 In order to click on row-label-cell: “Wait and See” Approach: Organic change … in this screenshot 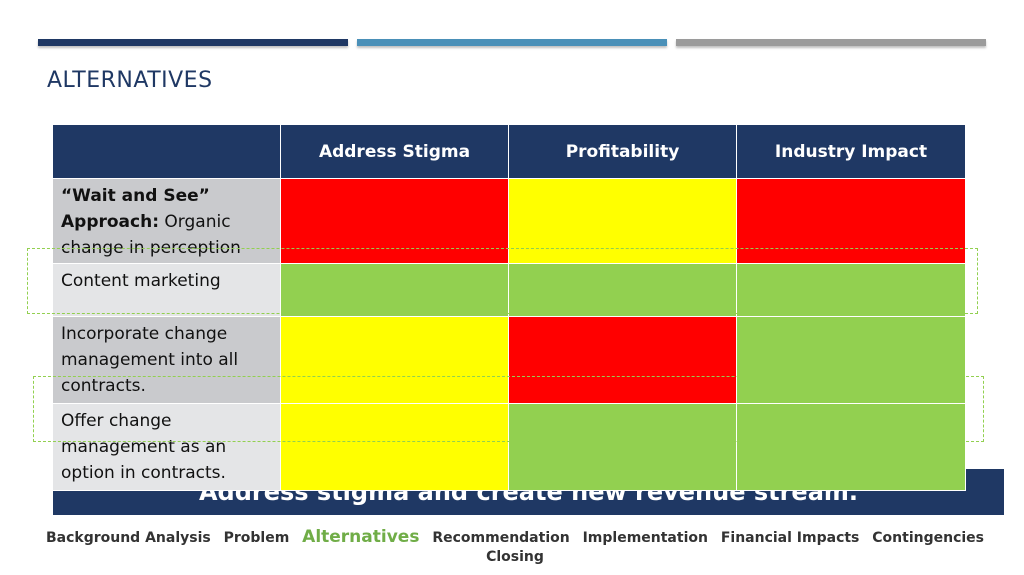, I will do `click(166, 221)`.